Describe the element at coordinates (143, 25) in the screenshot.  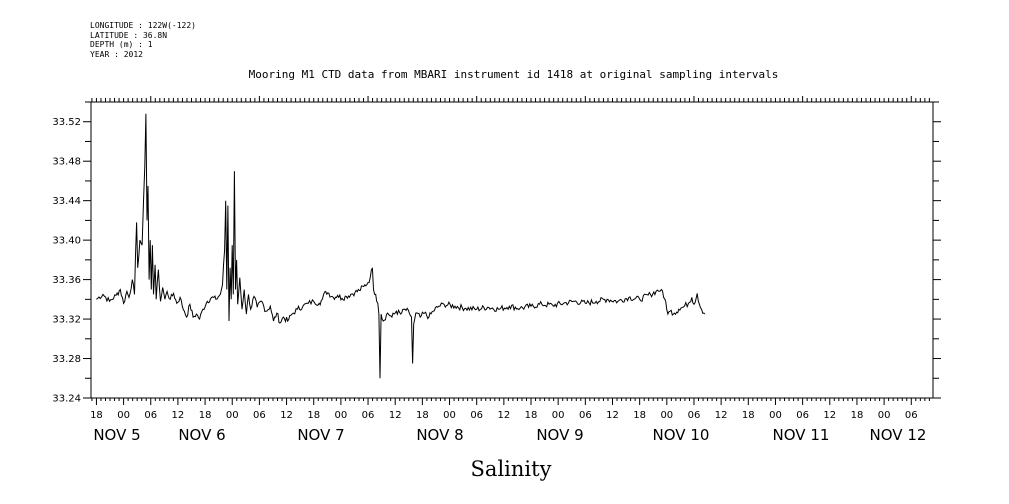
I see `longitude-label: LONGITUDE : 122W(-122)` at that location.